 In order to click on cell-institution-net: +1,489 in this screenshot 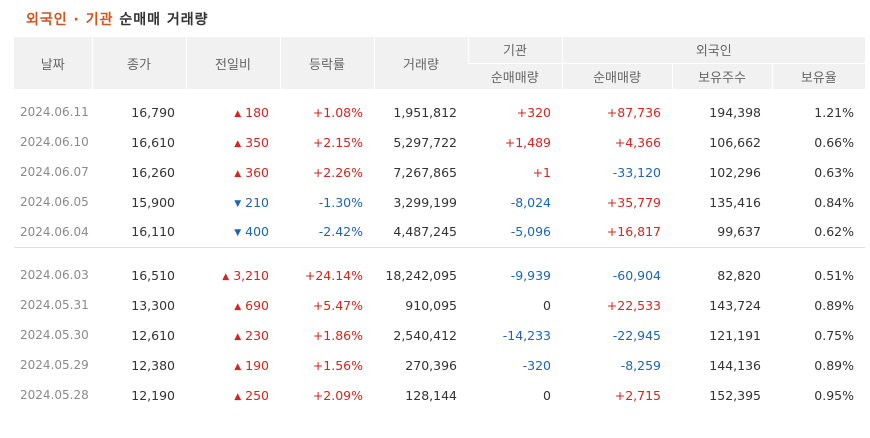, I will do `click(527, 142)`.